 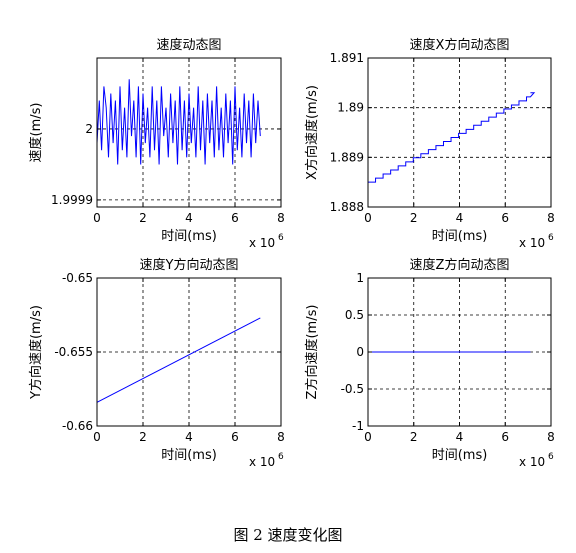 I want to click on y-tick-label: -0.65, so click(x=77, y=278).